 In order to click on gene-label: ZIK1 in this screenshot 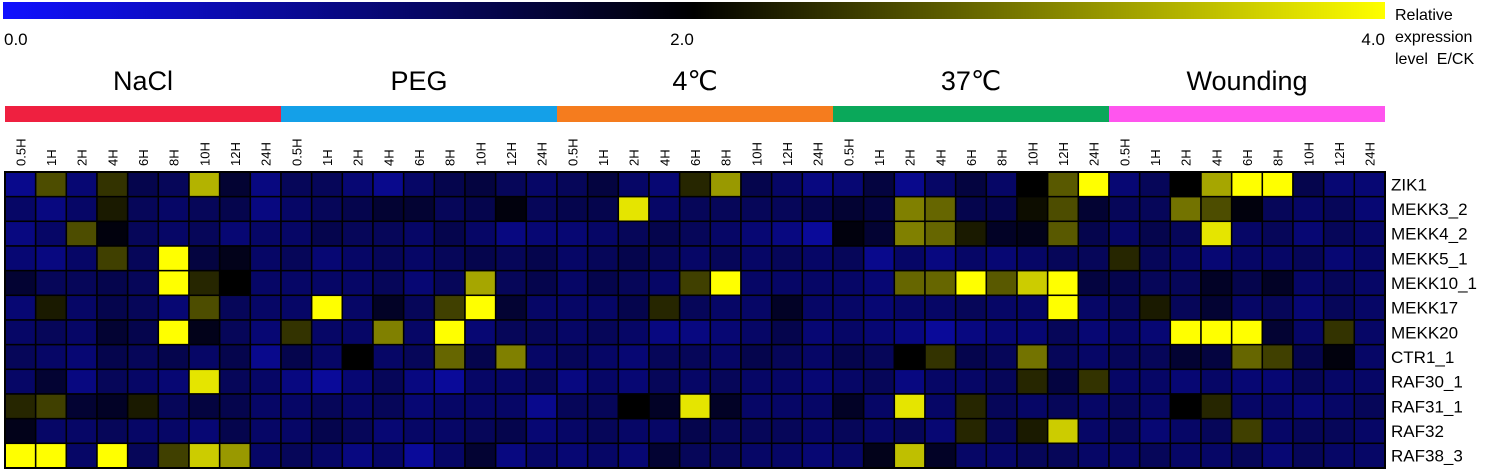, I will do `click(1409, 184)`.